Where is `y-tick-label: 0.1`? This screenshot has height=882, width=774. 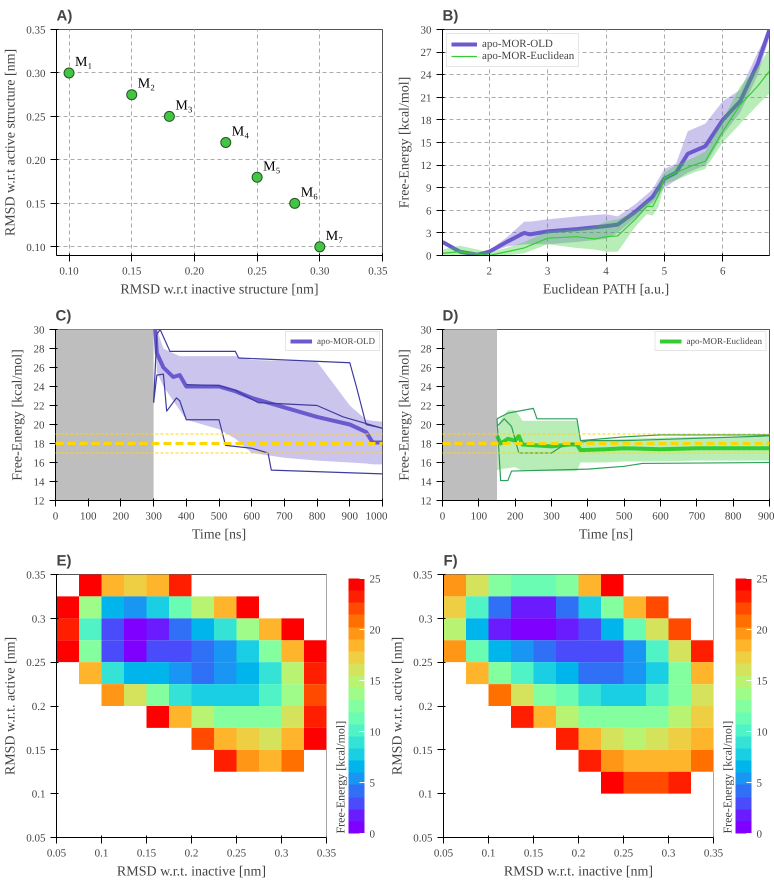
y-tick-label: 0.1 is located at coordinates (39, 794).